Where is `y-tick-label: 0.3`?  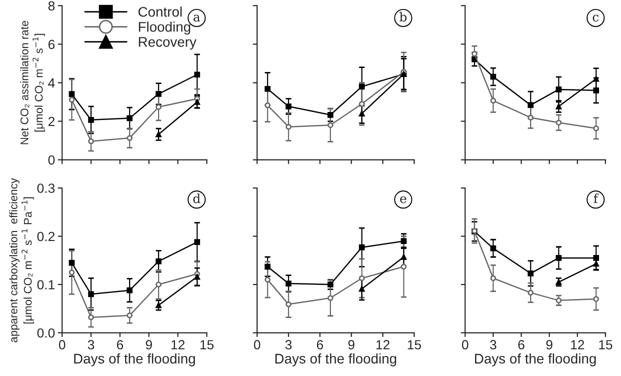
y-tick-label: 0.3 is located at coordinates (46, 188).